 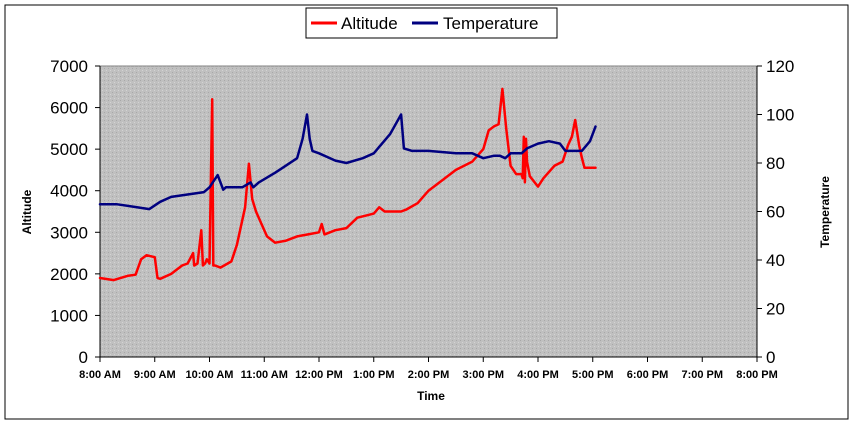 I want to click on y-tick-right-label: 80, so click(x=775, y=163).